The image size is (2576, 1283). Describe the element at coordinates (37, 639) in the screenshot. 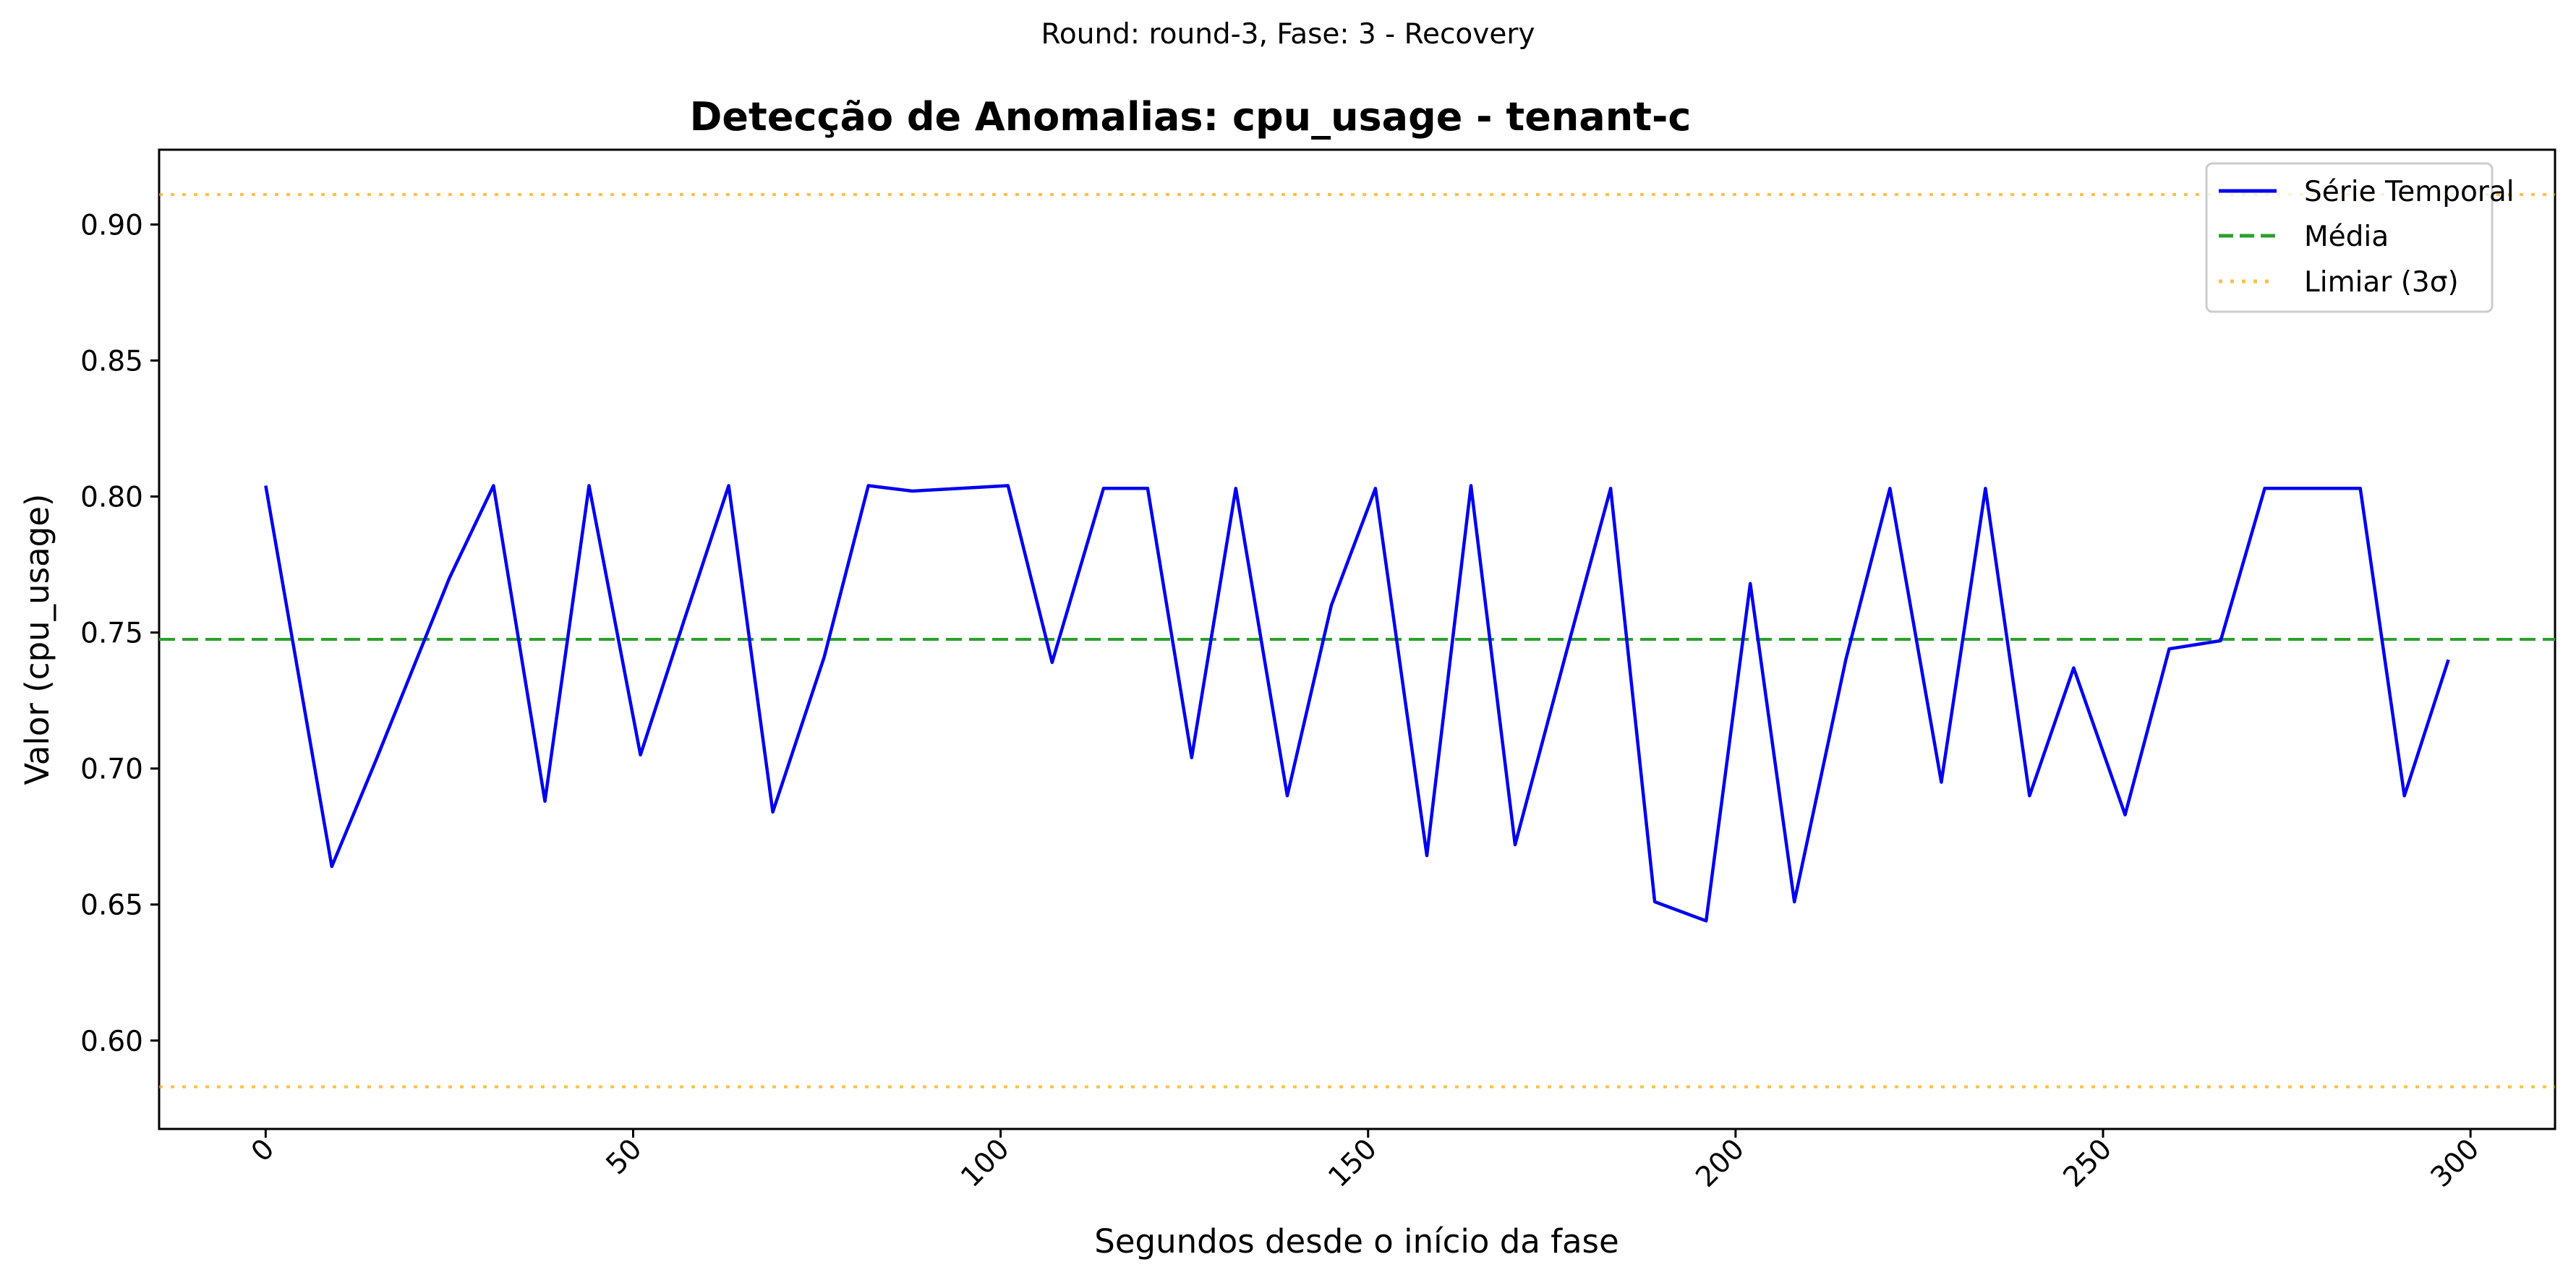

I see `y-axis-label: Valor (cpu_usage)` at that location.